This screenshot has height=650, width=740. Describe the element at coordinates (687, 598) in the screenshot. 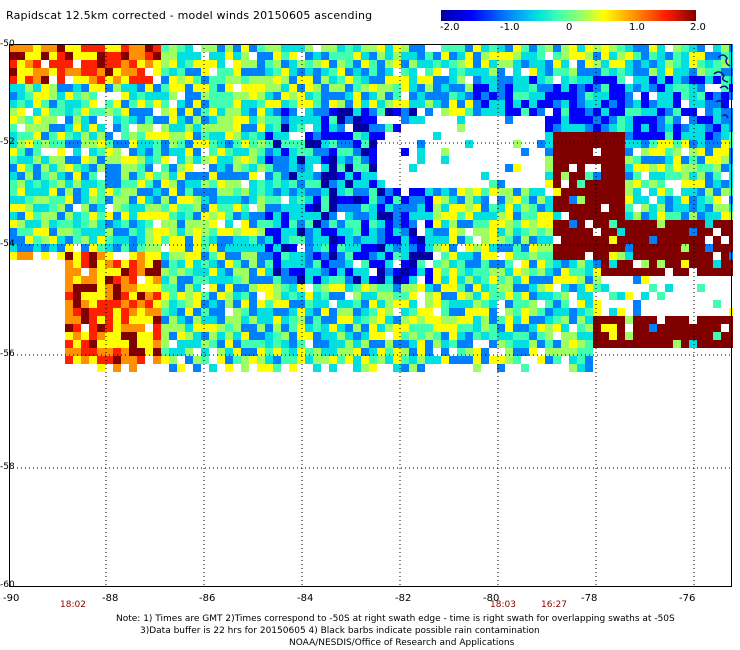

I see `lon-label: -76` at that location.